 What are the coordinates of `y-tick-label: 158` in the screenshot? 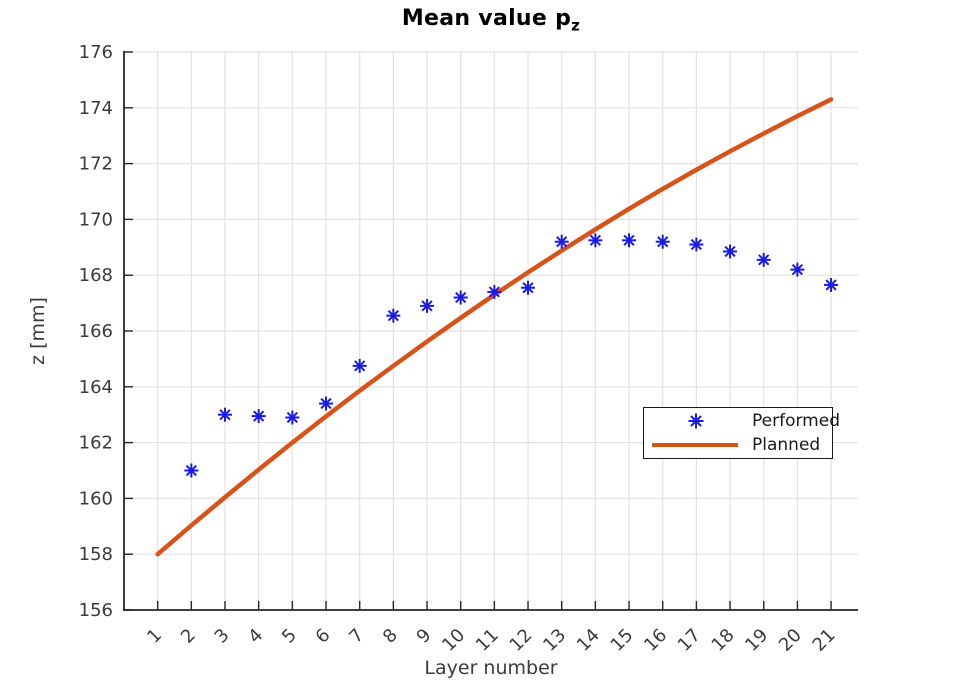 It's located at (96, 554).